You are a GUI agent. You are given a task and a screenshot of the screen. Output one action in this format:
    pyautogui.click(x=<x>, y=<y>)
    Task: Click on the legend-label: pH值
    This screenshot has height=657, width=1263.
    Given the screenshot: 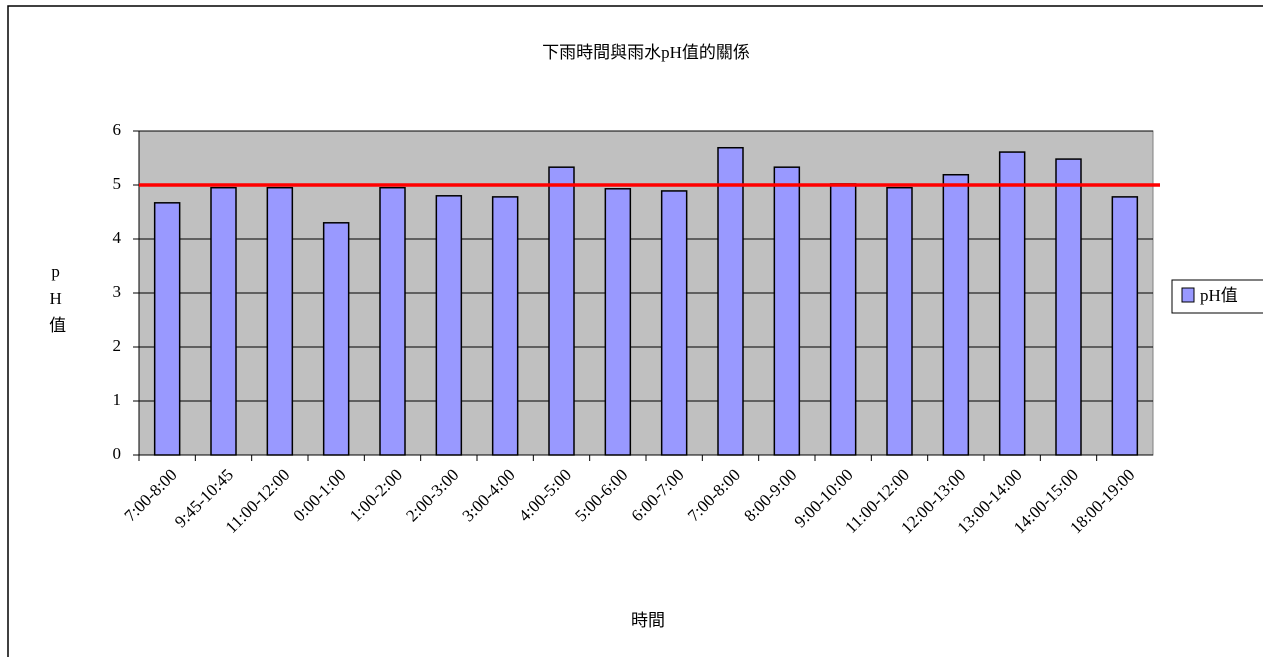 What is the action you would take?
    pyautogui.click(x=1219, y=295)
    